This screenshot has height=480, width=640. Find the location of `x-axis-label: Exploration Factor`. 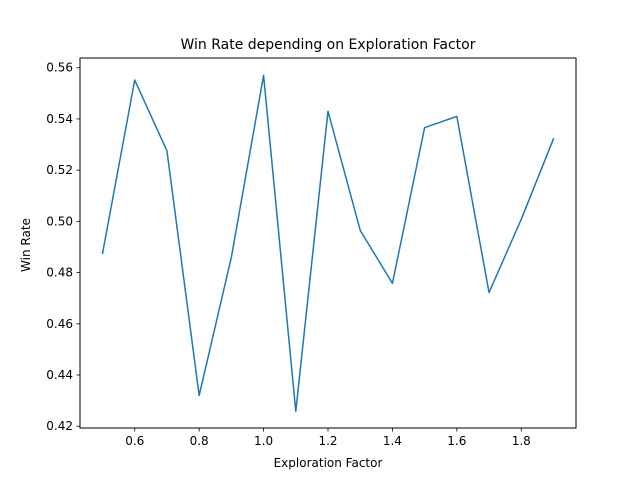

x-axis-label: Exploration Factor is located at coordinates (328, 463).